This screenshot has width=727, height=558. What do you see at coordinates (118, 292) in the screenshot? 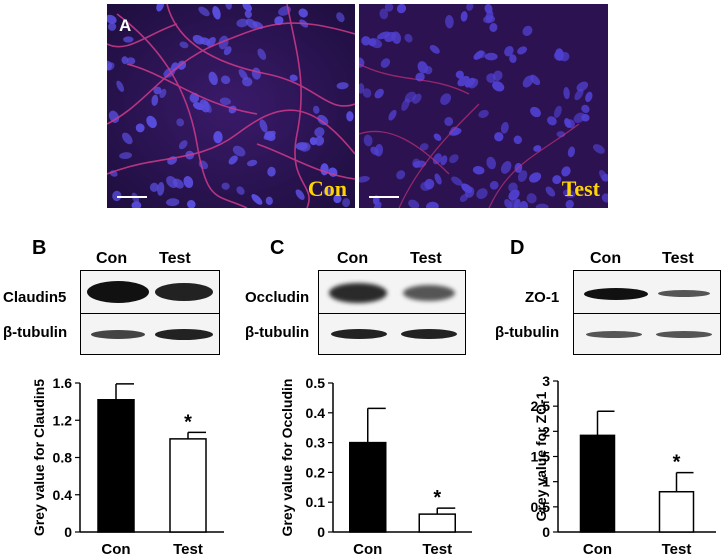
I see `band-con` at bounding box center [118, 292].